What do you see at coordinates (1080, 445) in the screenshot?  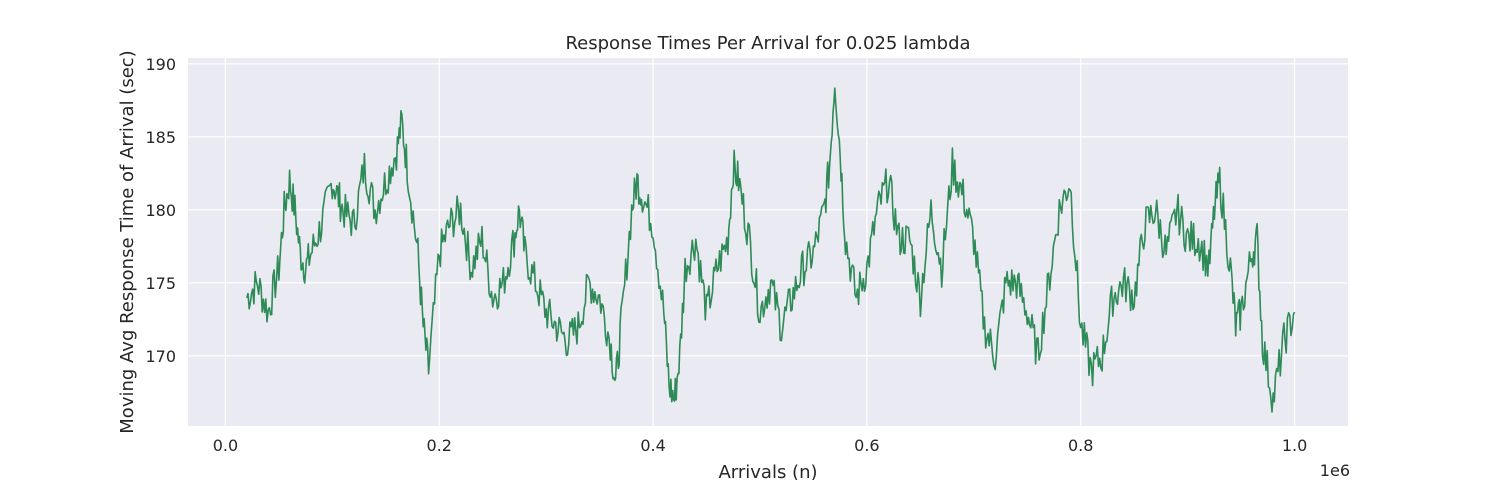 I see `x-tick-label: 0.8` at bounding box center [1080, 445].